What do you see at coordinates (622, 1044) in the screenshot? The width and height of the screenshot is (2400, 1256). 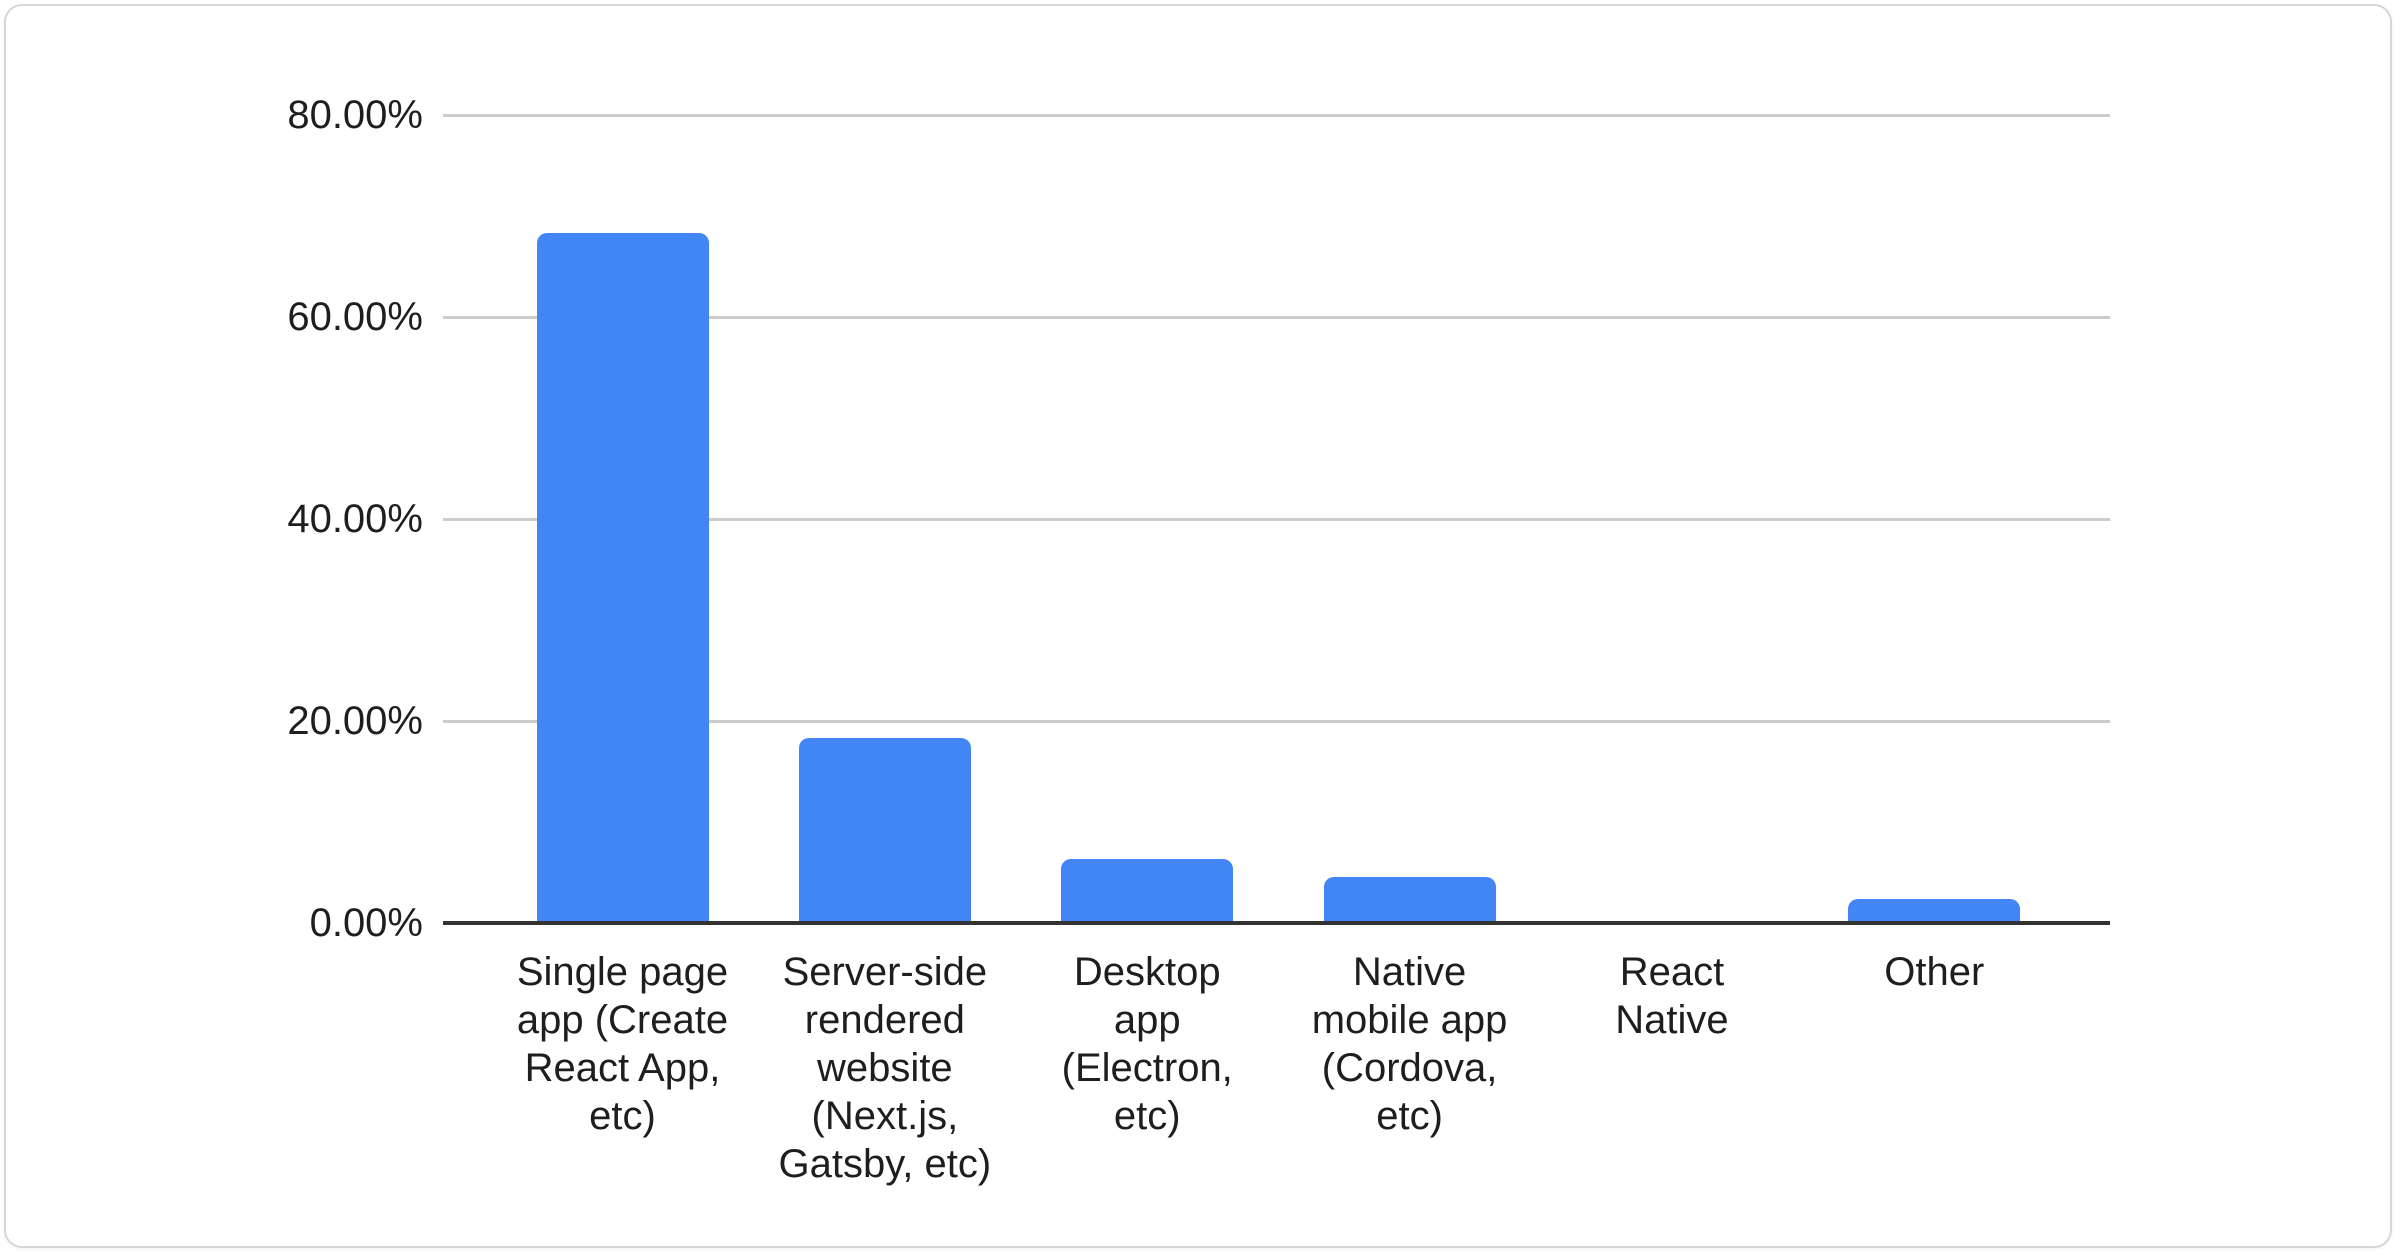 I see `x-axis-category-label: Single page app (Create React App, etc)` at bounding box center [622, 1044].